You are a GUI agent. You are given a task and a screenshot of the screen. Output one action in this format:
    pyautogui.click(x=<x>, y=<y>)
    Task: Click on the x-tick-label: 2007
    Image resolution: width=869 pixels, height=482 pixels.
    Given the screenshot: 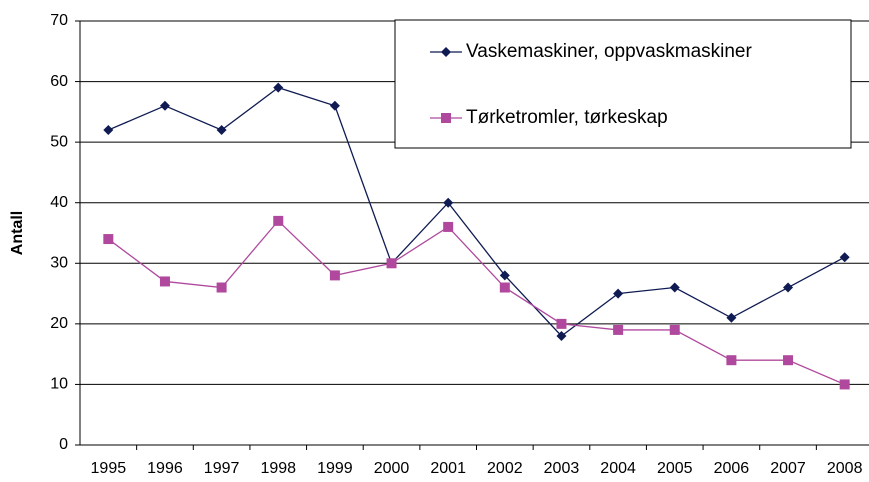 What is the action you would take?
    pyautogui.click(x=788, y=468)
    